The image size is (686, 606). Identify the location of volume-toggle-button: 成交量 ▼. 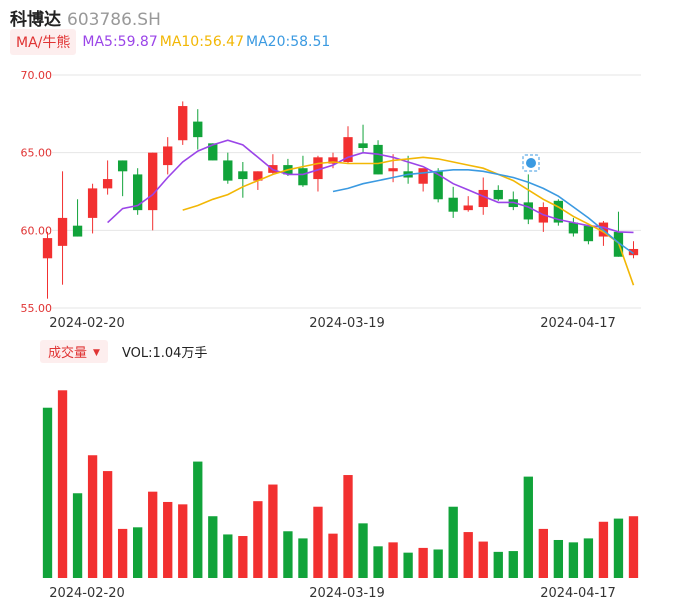
(74, 351).